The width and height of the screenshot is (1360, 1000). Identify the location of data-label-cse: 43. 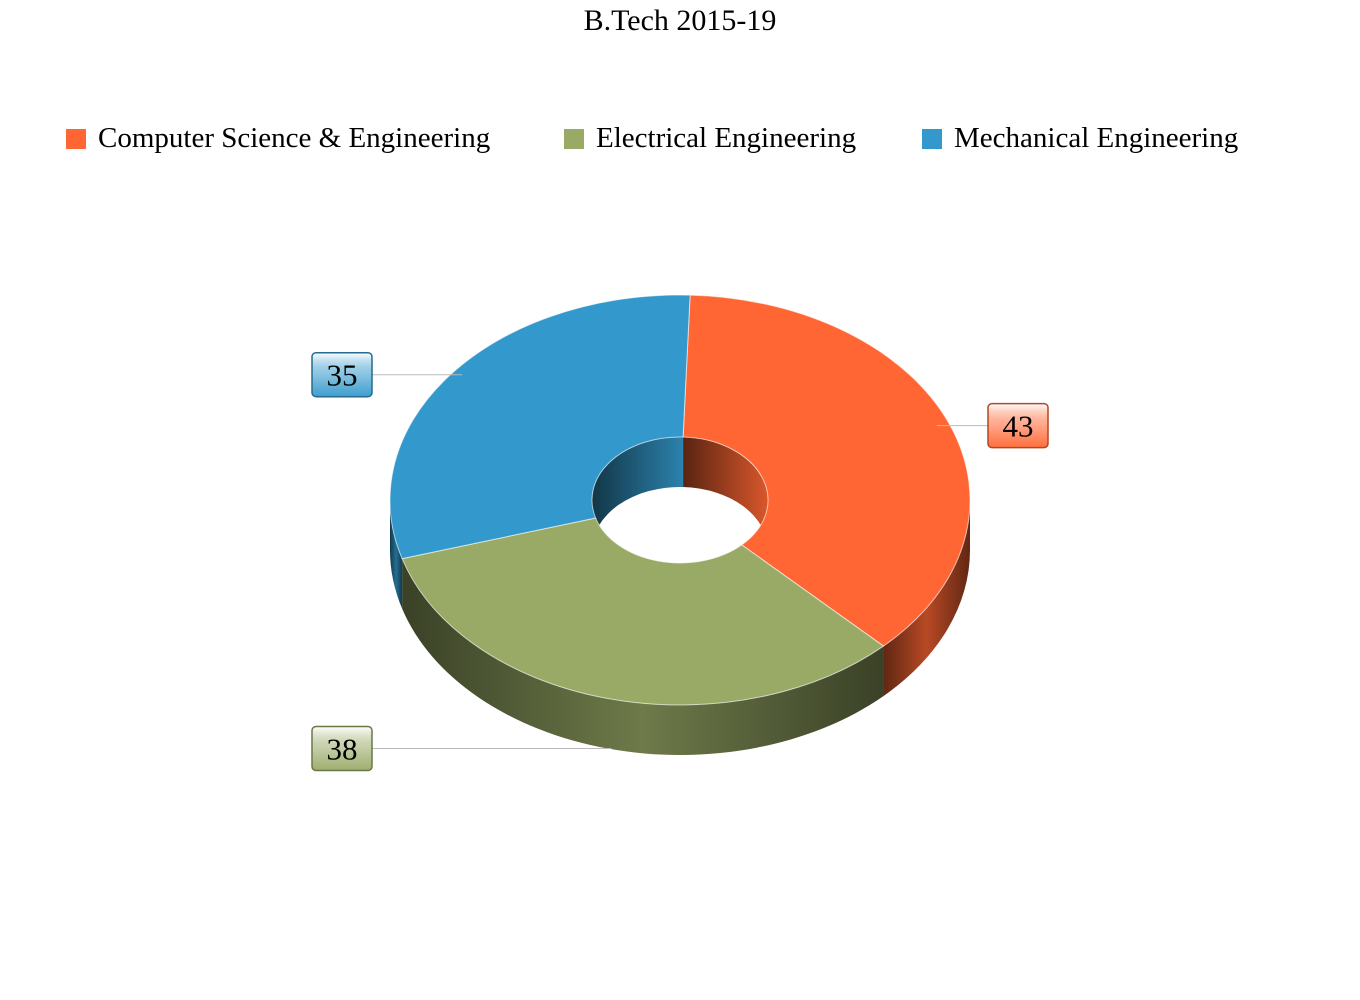
(1018, 426).